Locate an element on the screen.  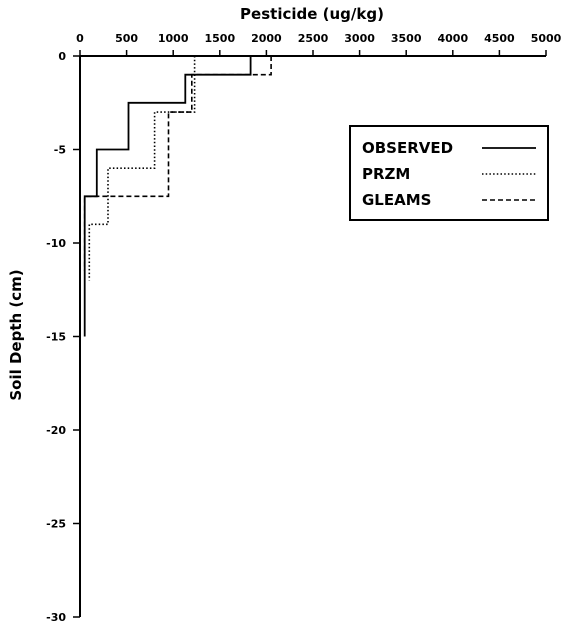
x-tick-label: 5000 is located at coordinates (546, 38).